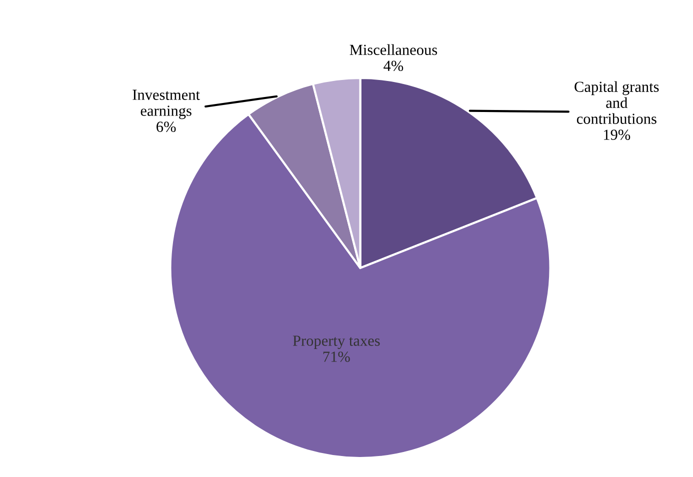  I want to click on slice-label: Property taxes, so click(336, 343).